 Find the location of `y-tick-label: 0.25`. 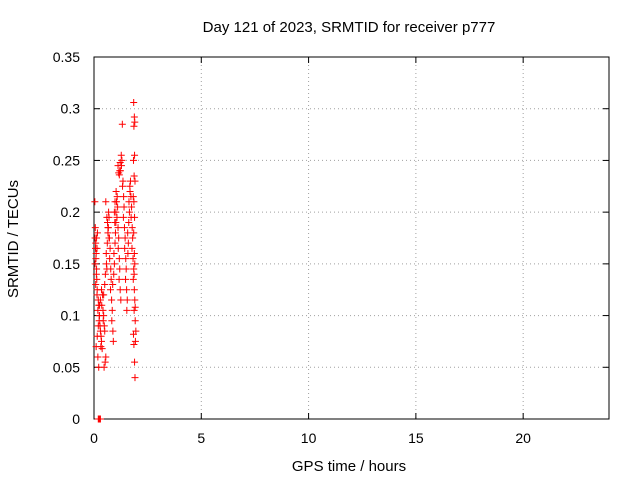

y-tick-label: 0.25 is located at coordinates (66, 160).